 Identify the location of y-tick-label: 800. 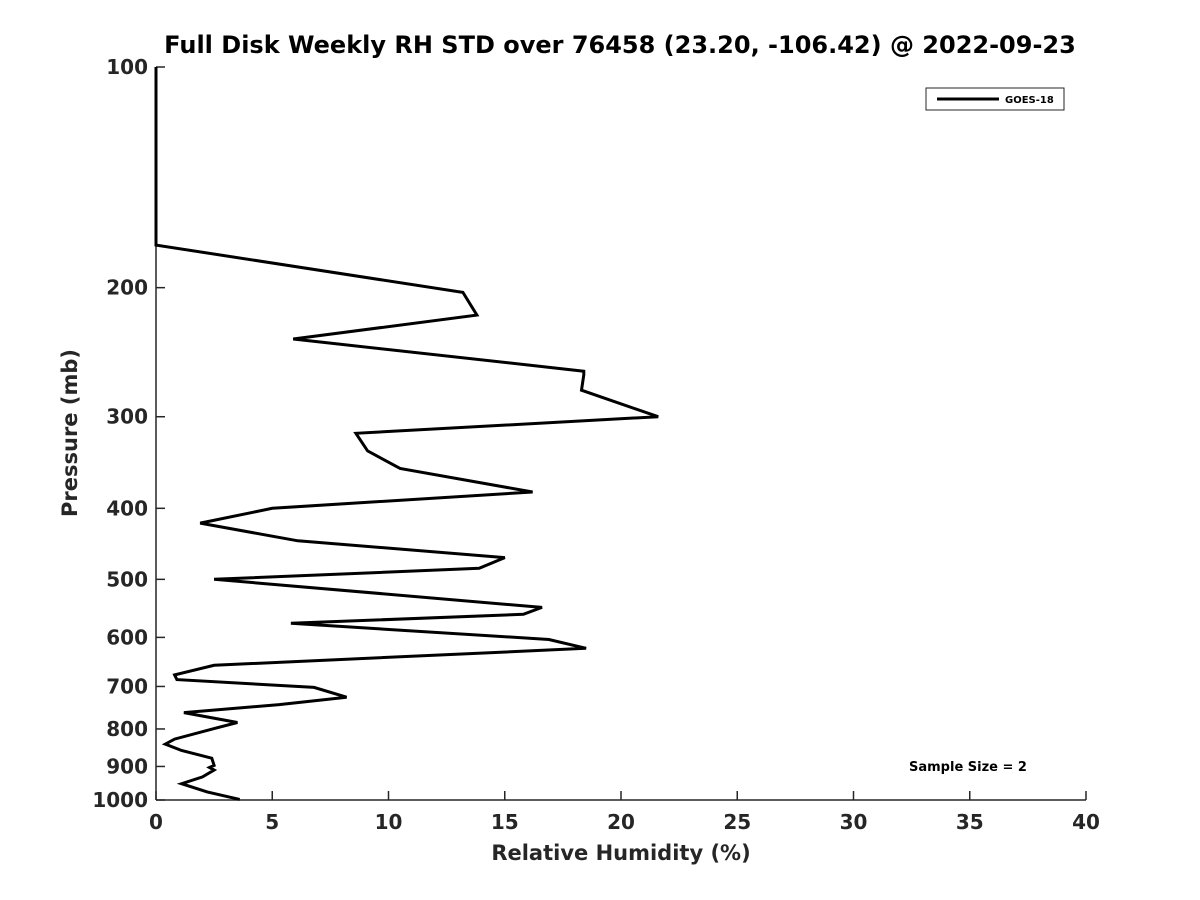
(127, 729).